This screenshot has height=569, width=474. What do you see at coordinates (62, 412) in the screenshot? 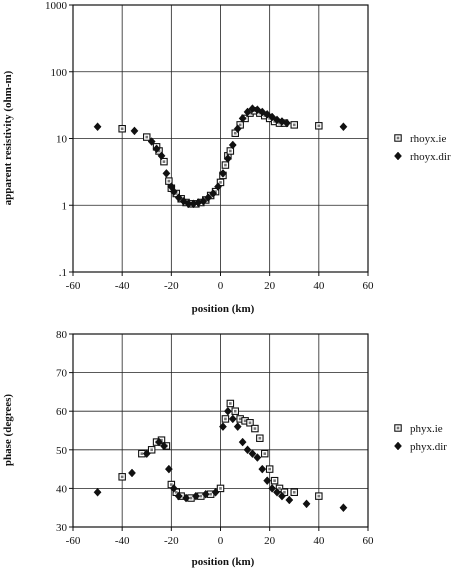
I see `phase-y-tick-label: 60` at bounding box center [62, 412].